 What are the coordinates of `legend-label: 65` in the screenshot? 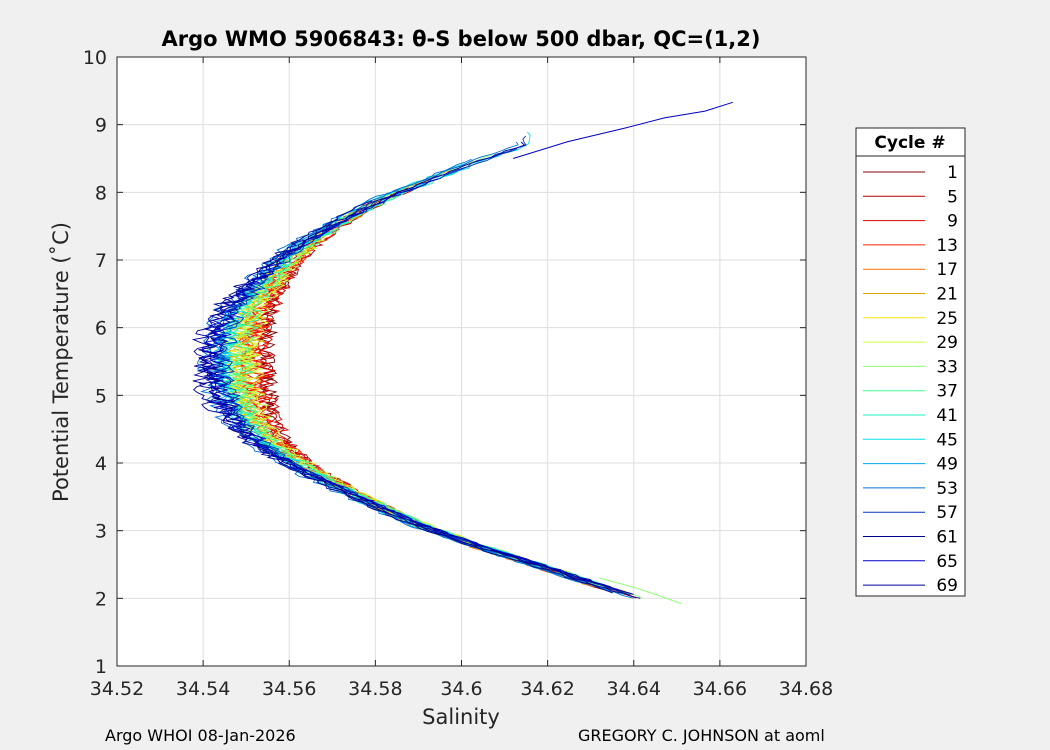 It's located at (947, 562).